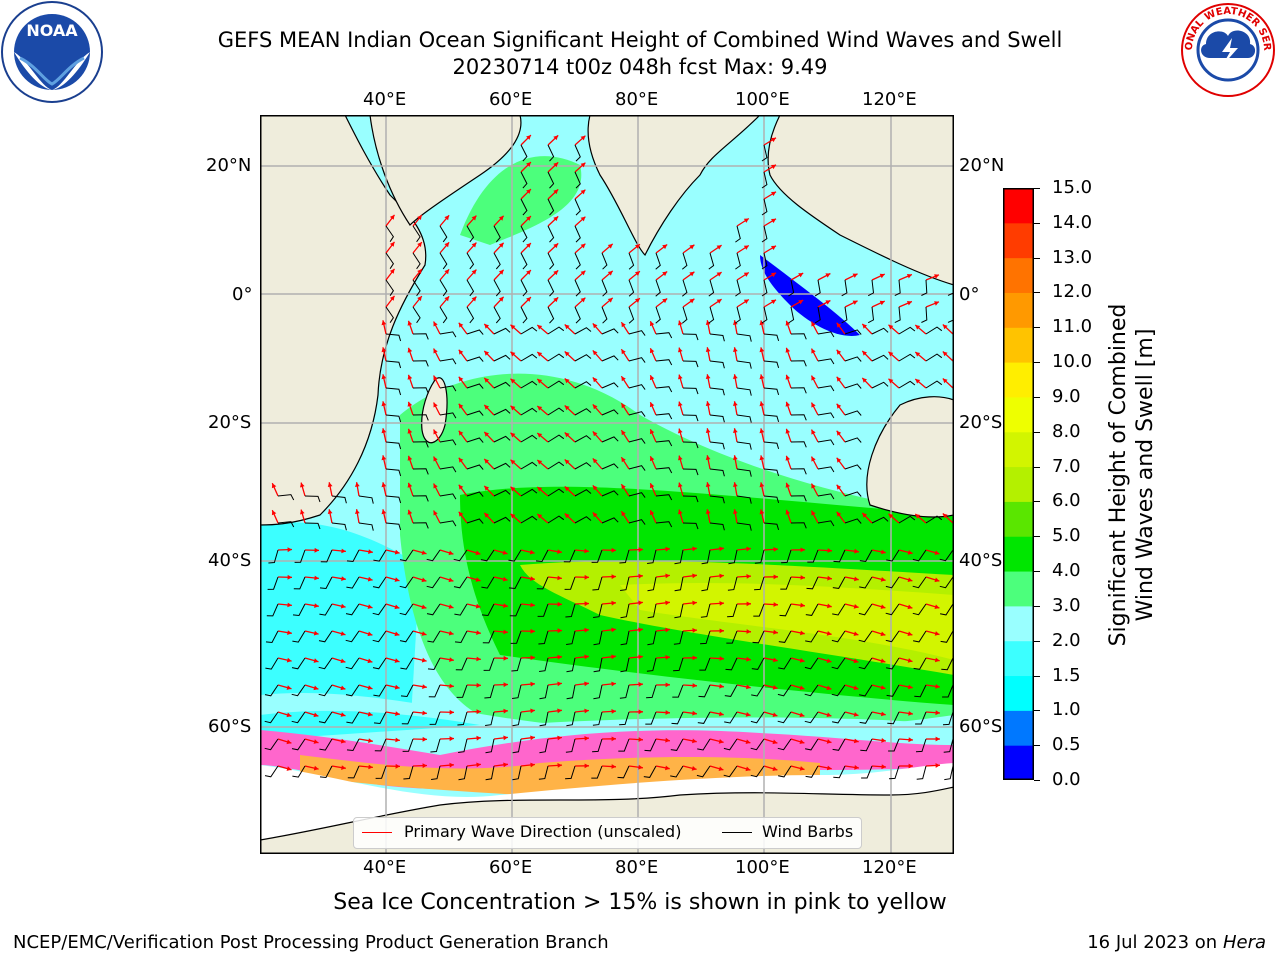 The image size is (1280, 960). I want to click on colorbar-segment, so click(1018, 623).